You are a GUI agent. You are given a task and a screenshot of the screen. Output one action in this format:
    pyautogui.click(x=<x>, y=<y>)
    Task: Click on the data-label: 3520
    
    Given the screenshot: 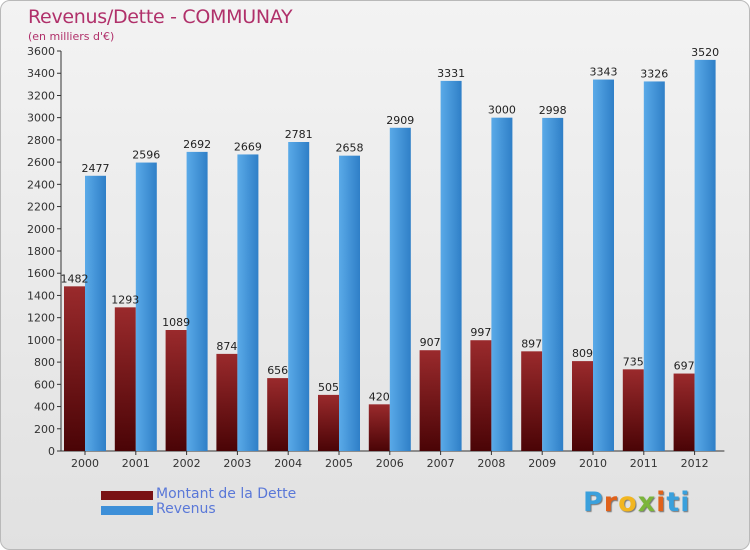 What is the action you would take?
    pyautogui.click(x=705, y=52)
    